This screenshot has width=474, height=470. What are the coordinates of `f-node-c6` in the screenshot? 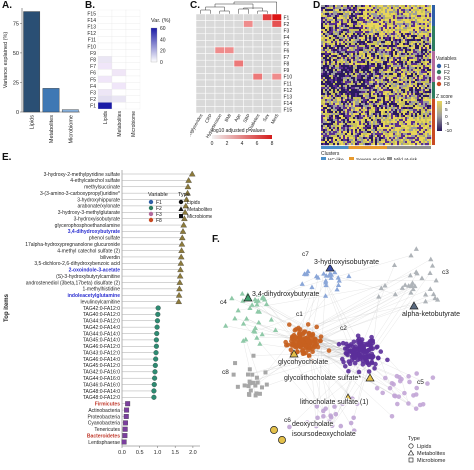 It's located at (331, 423).